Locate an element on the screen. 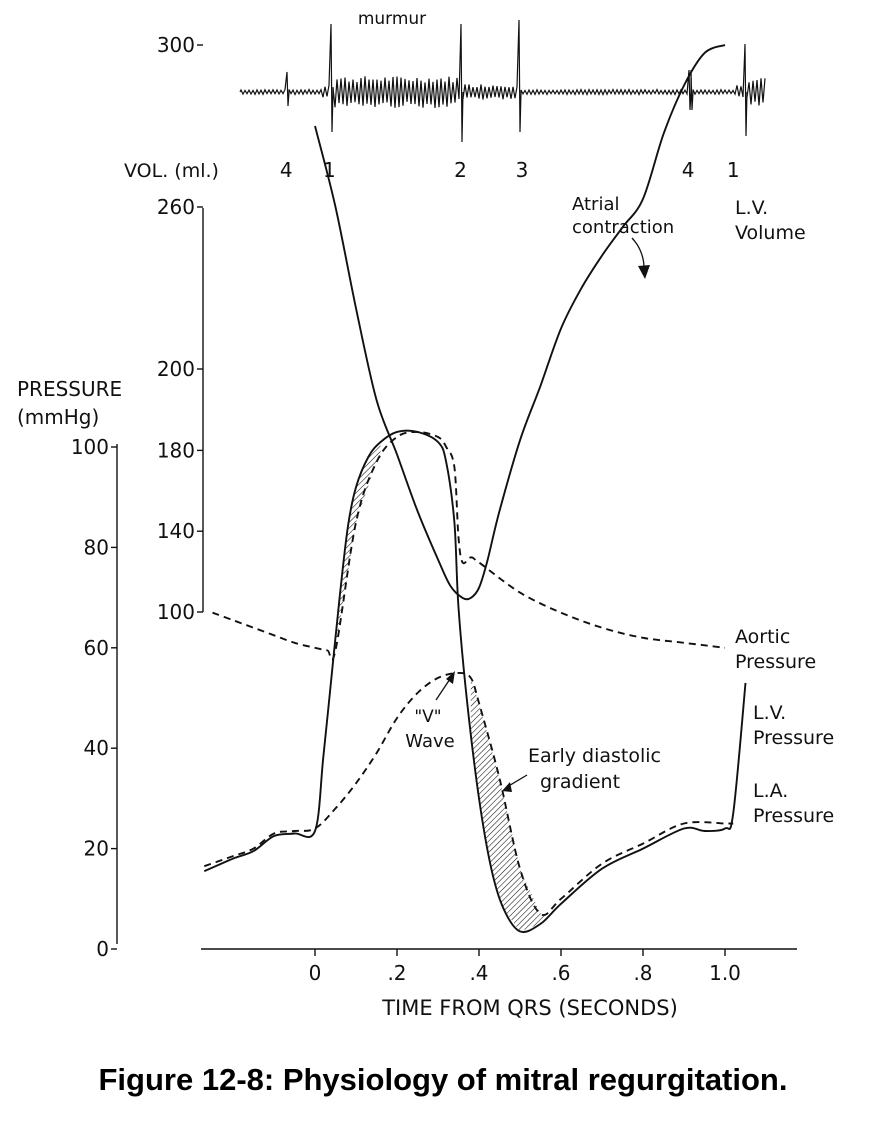  early-diastolic-label-line2: gradient is located at coordinates (580, 782).